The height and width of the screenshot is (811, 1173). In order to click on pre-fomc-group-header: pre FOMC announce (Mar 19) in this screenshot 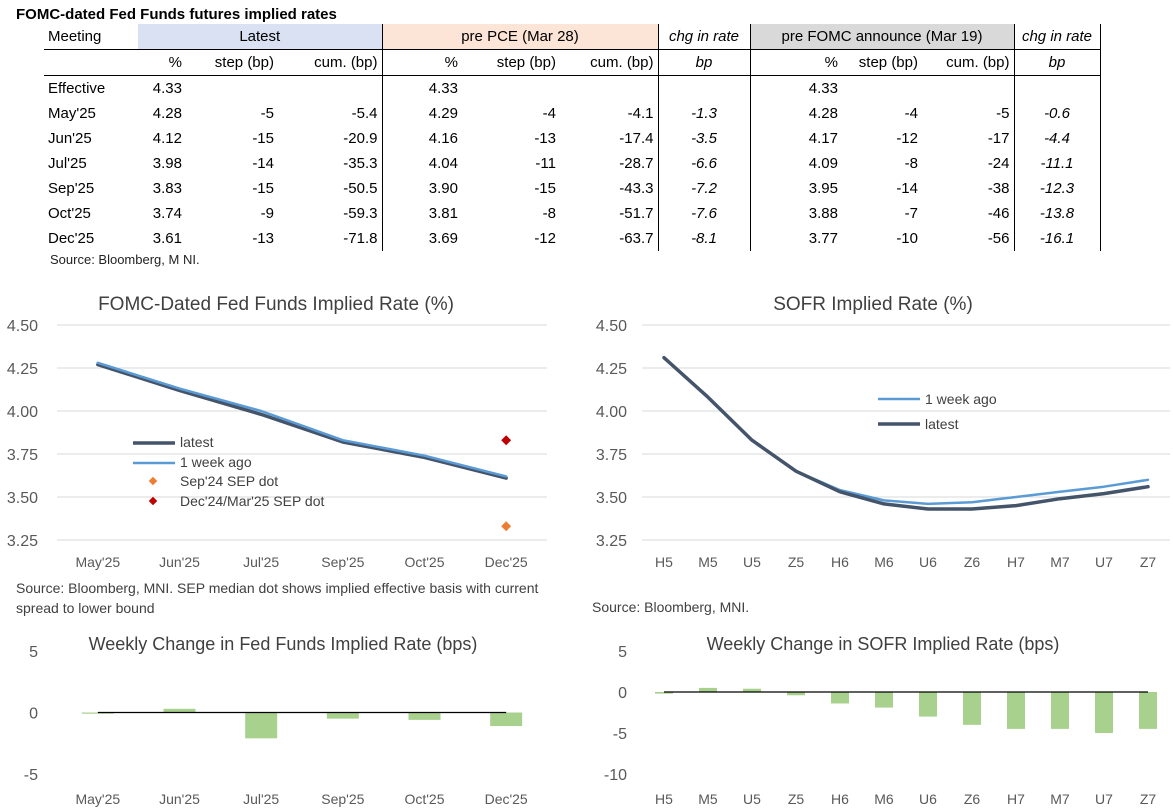, I will do `click(881, 37)`.